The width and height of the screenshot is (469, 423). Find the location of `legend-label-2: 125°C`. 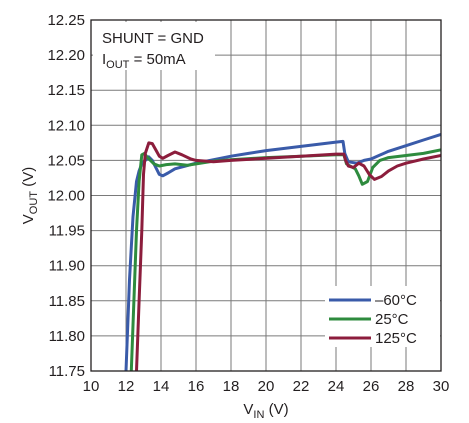

legend-label-2: 125°C is located at coordinates (396, 338).